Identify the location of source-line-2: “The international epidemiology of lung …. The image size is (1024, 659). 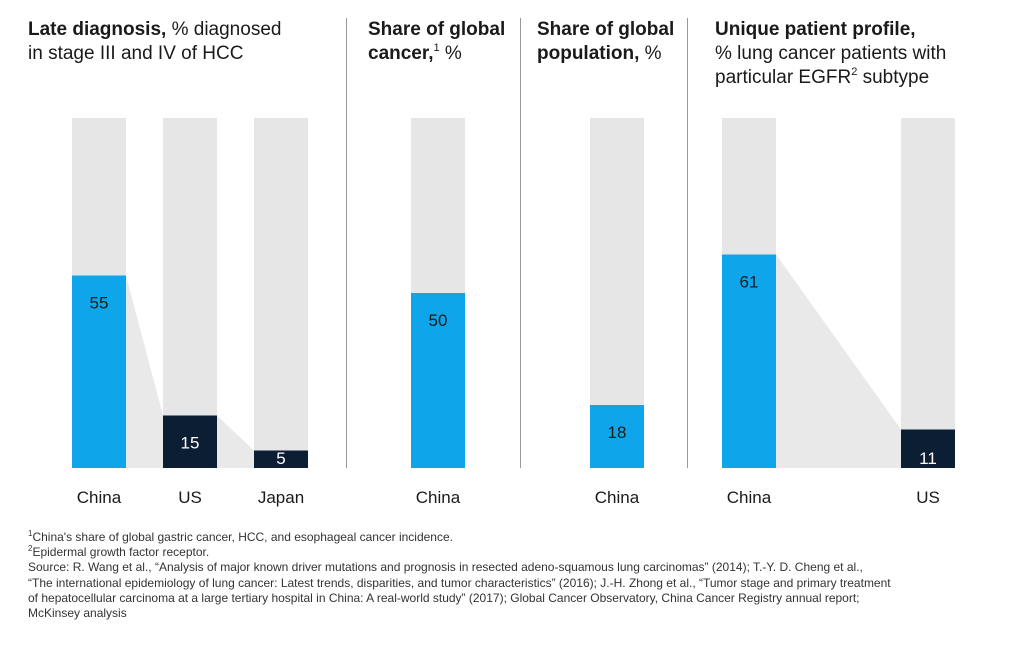
(459, 582).